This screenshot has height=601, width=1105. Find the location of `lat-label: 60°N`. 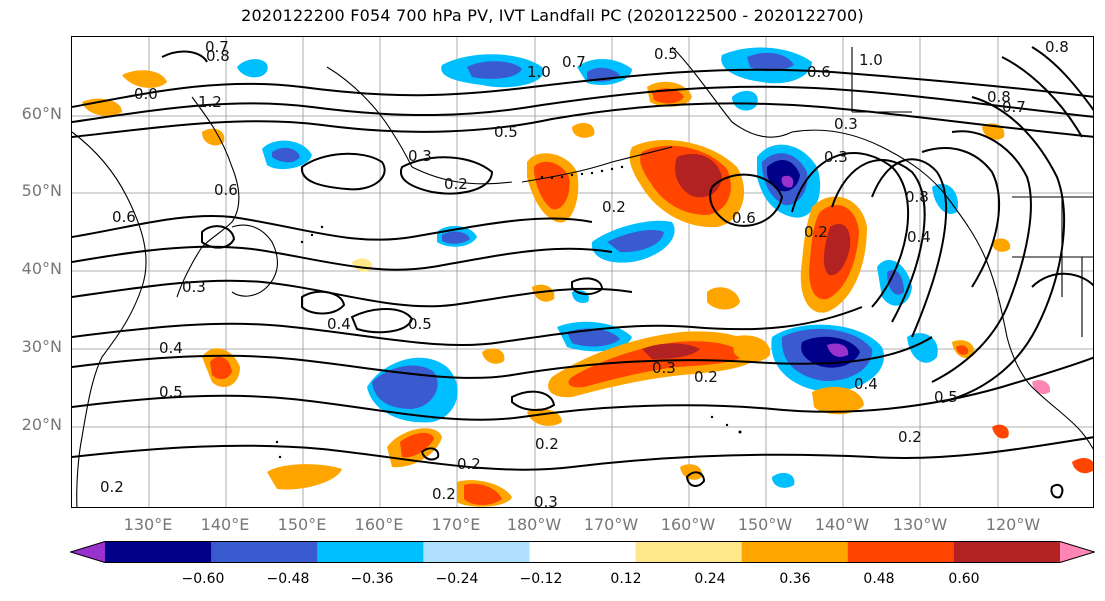

lat-label: 60°N is located at coordinates (41, 113).